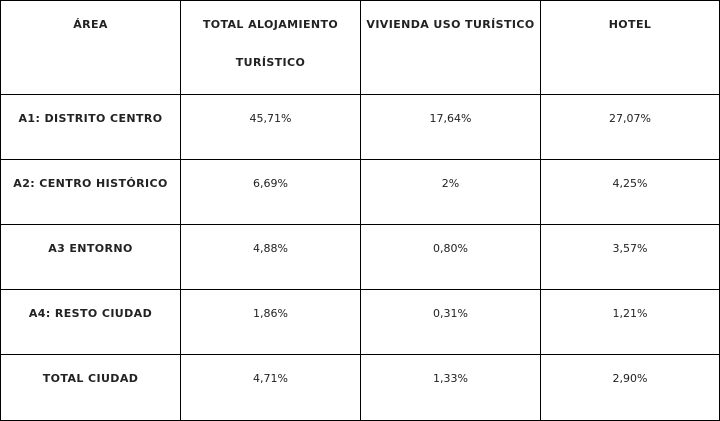 The height and width of the screenshot is (421, 720). Describe the element at coordinates (450, 192) in the screenshot. I see `vivienda-cell: 2%` at that location.